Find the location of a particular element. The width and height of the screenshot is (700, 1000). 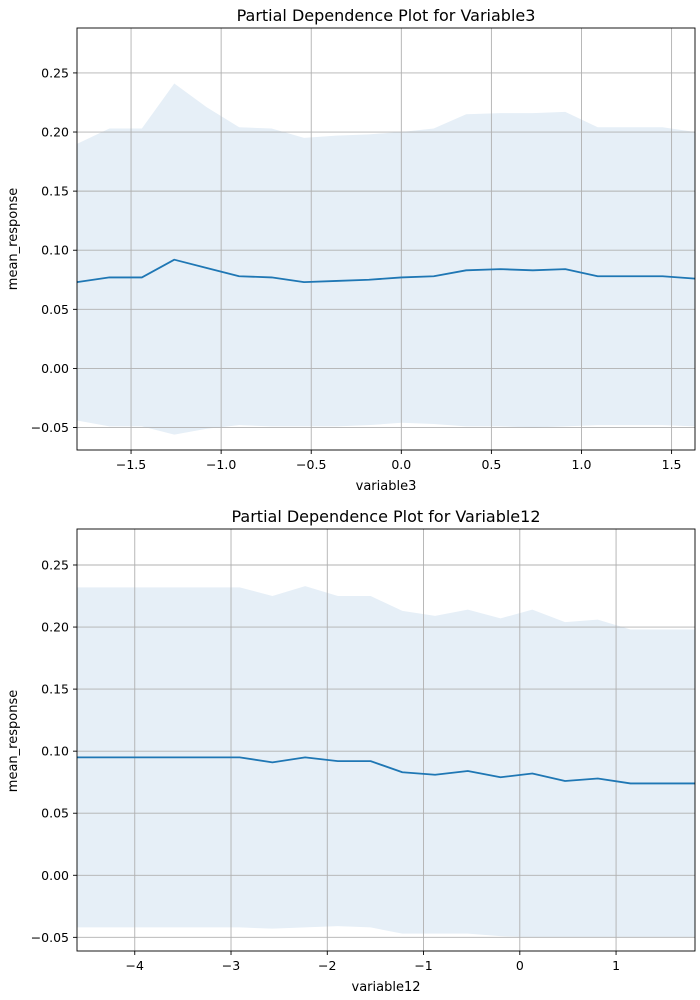

x-axis-label: variable12 is located at coordinates (386, 987).